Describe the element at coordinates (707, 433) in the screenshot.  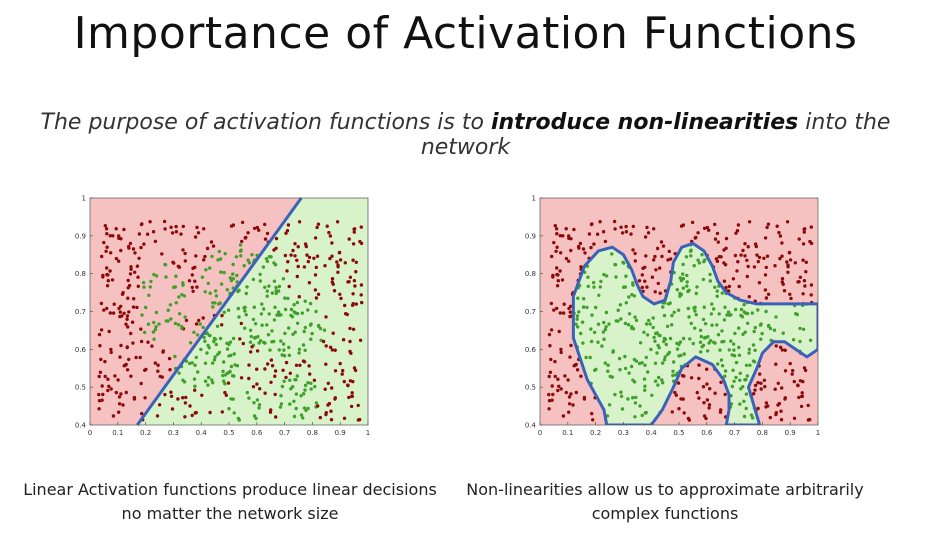
I see `x-tick-label: 0.6` at that location.